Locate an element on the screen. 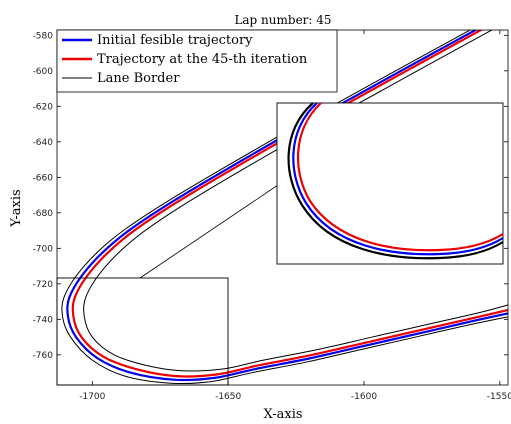 This screenshot has height=424, width=511. y-tick-label: -580 is located at coordinates (43, 36).